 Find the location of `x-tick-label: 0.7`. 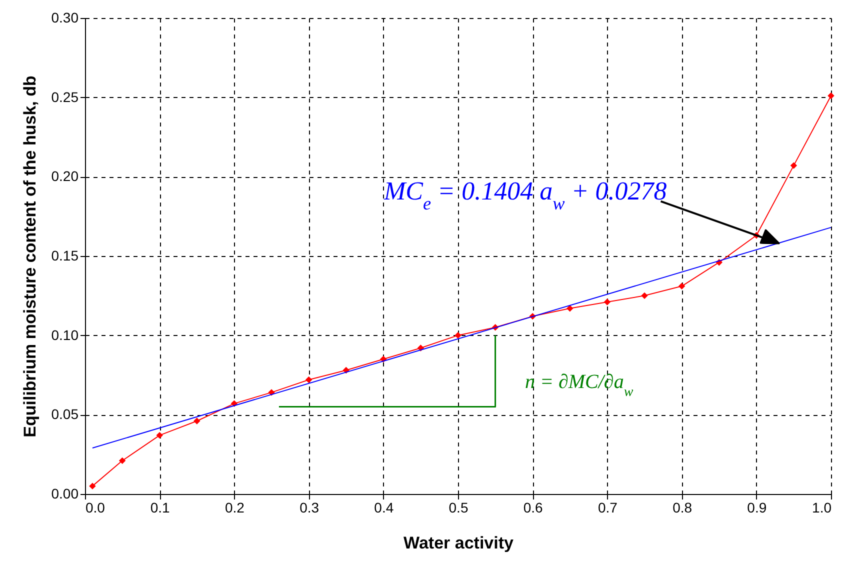

x-tick-label: 0.7 is located at coordinates (608, 508).